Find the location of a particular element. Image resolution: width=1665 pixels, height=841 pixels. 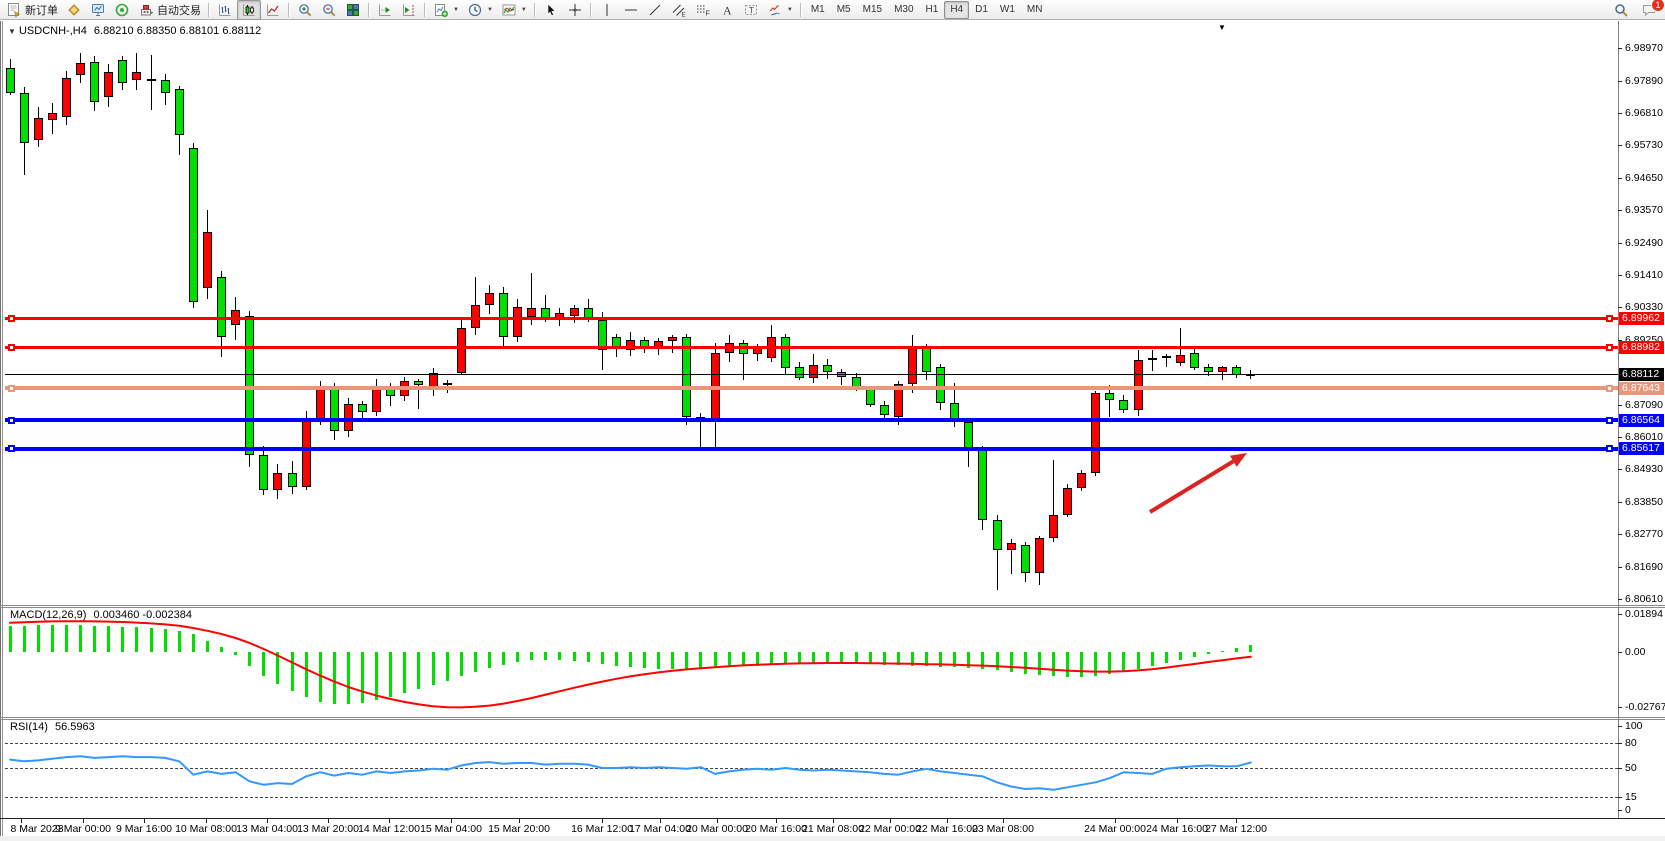

macd-tick-label: -0.027675 is located at coordinates (1645, 707).